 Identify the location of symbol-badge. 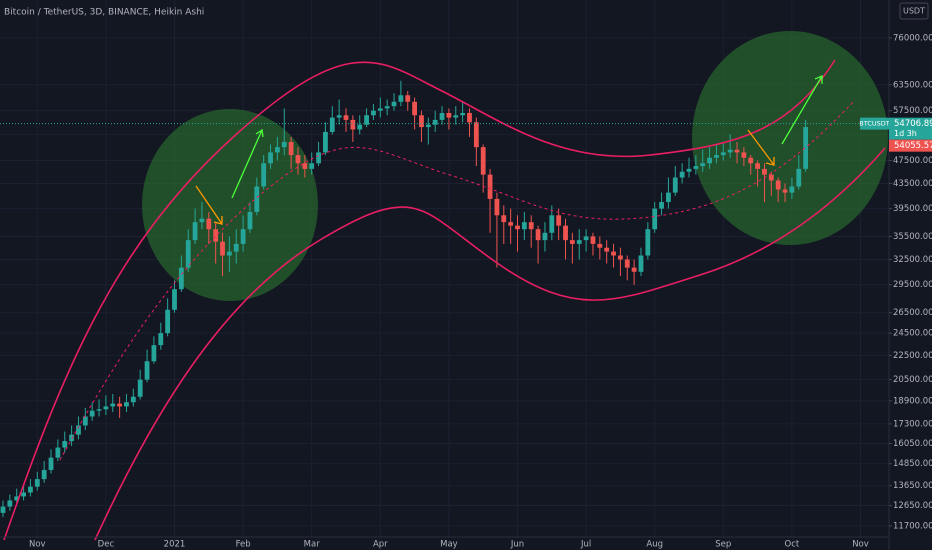
(874, 123).